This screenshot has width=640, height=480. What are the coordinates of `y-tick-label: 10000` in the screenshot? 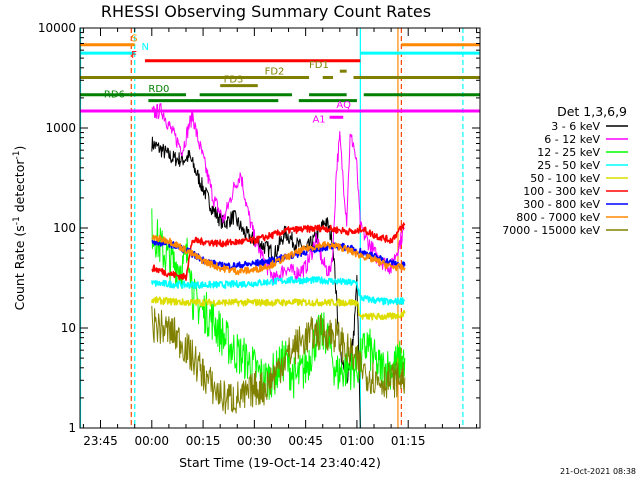 It's located at (57, 28).